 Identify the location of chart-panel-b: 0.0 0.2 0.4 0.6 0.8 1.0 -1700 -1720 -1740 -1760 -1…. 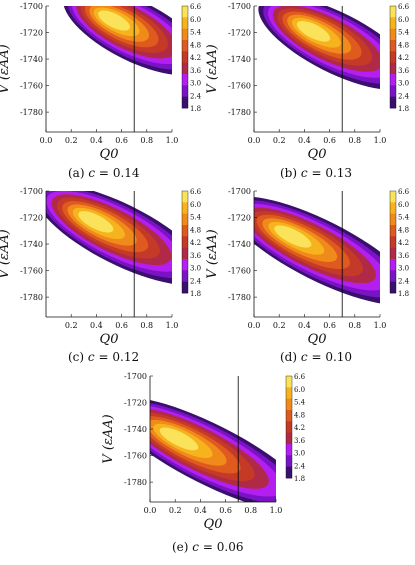
(307, 85).